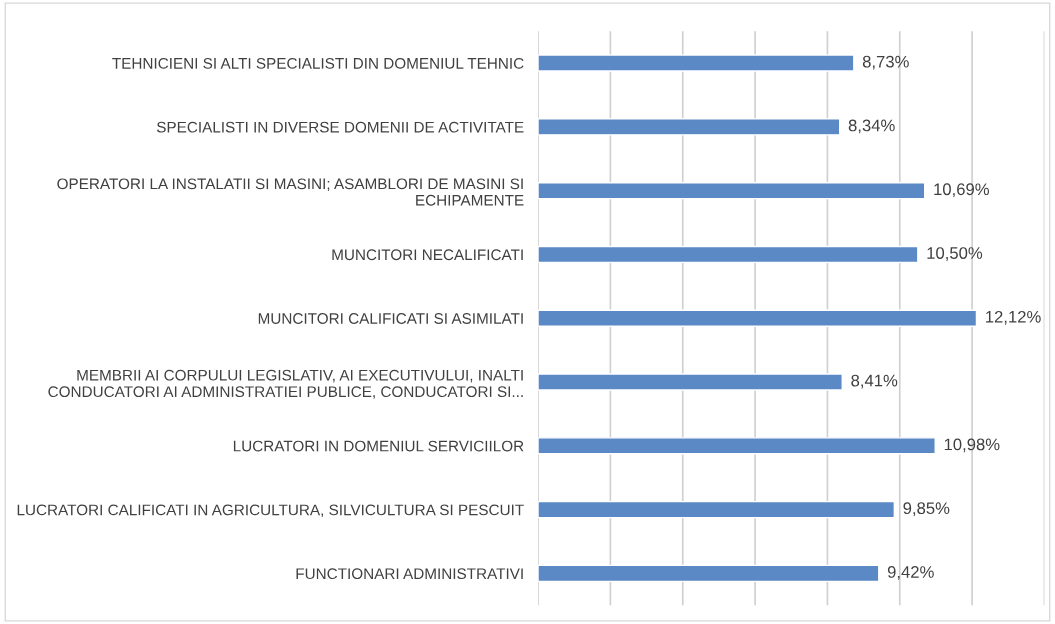 The width and height of the screenshot is (1055, 624). I want to click on data-label: 9,42%, so click(910, 573).